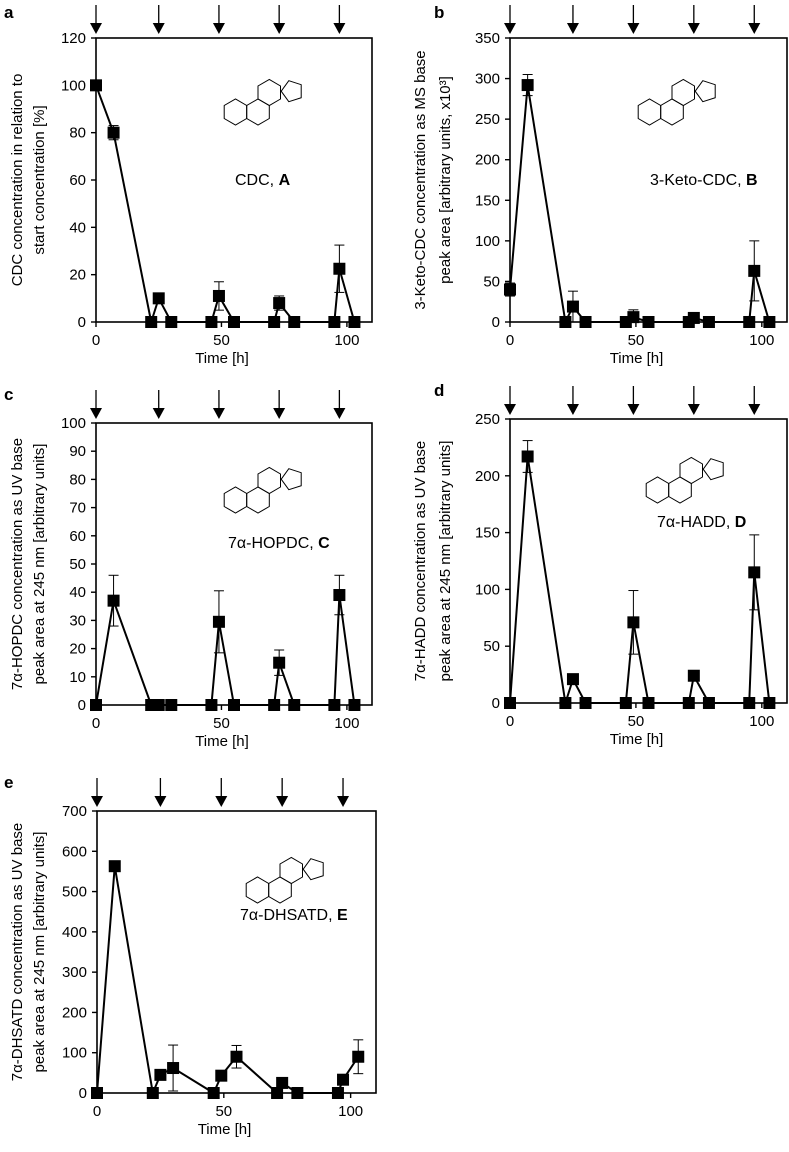 This screenshot has height=1152, width=789. I want to click on panel-letter: b, so click(439, 12).